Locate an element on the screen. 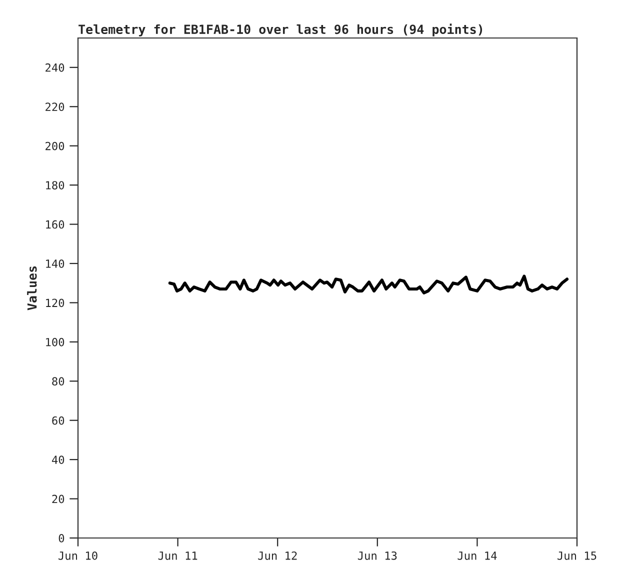 Image resolution: width=618 pixels, height=579 pixels. y-axis-title: Values is located at coordinates (32, 288).